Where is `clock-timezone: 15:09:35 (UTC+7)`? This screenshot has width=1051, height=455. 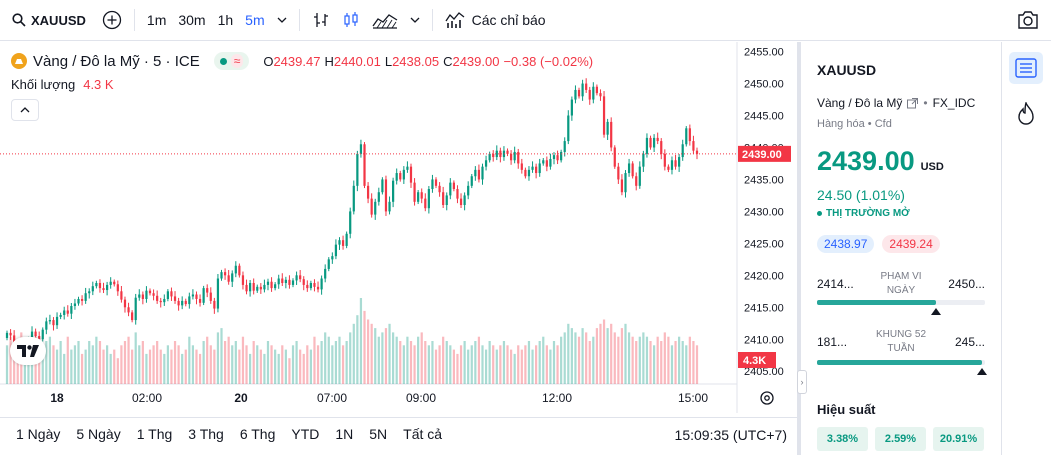
clock-timezone: 15:09:35 (UTC+7) is located at coordinates (730, 435).